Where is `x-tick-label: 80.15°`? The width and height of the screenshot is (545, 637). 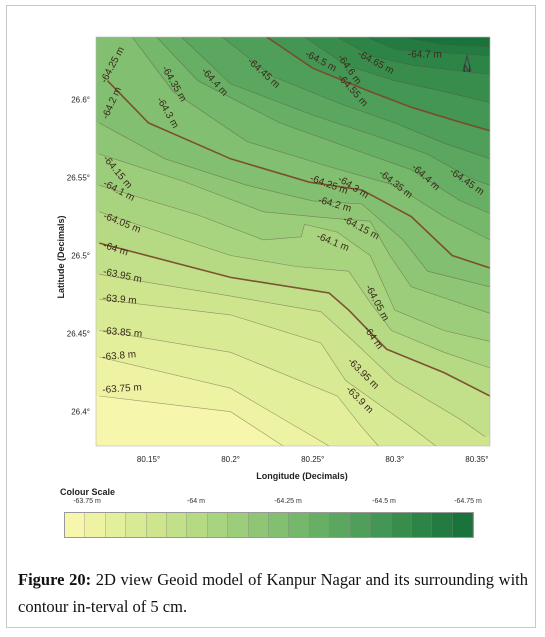
x-tick-label: 80.15° is located at coordinates (148, 459).